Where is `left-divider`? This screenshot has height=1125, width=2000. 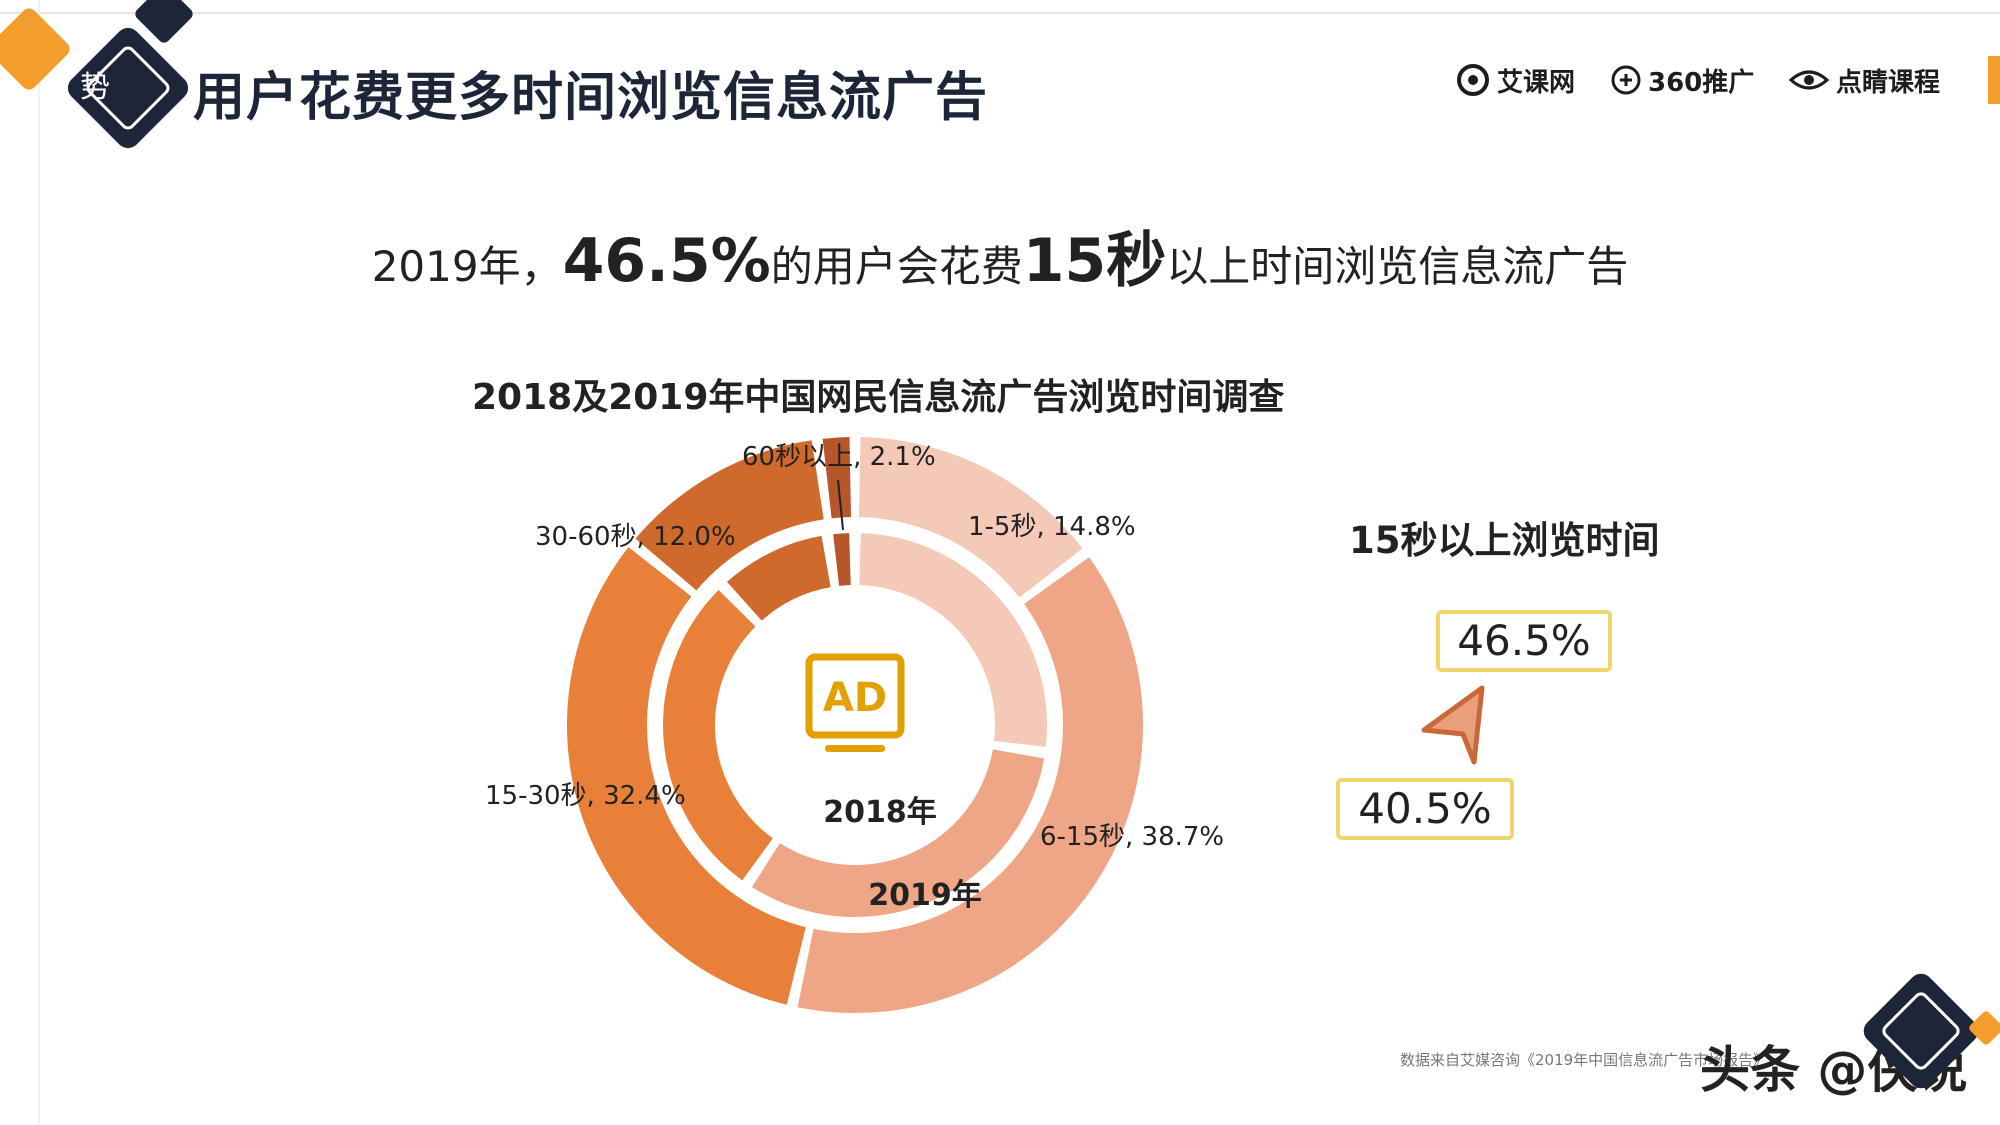 left-divider is located at coordinates (39, 562).